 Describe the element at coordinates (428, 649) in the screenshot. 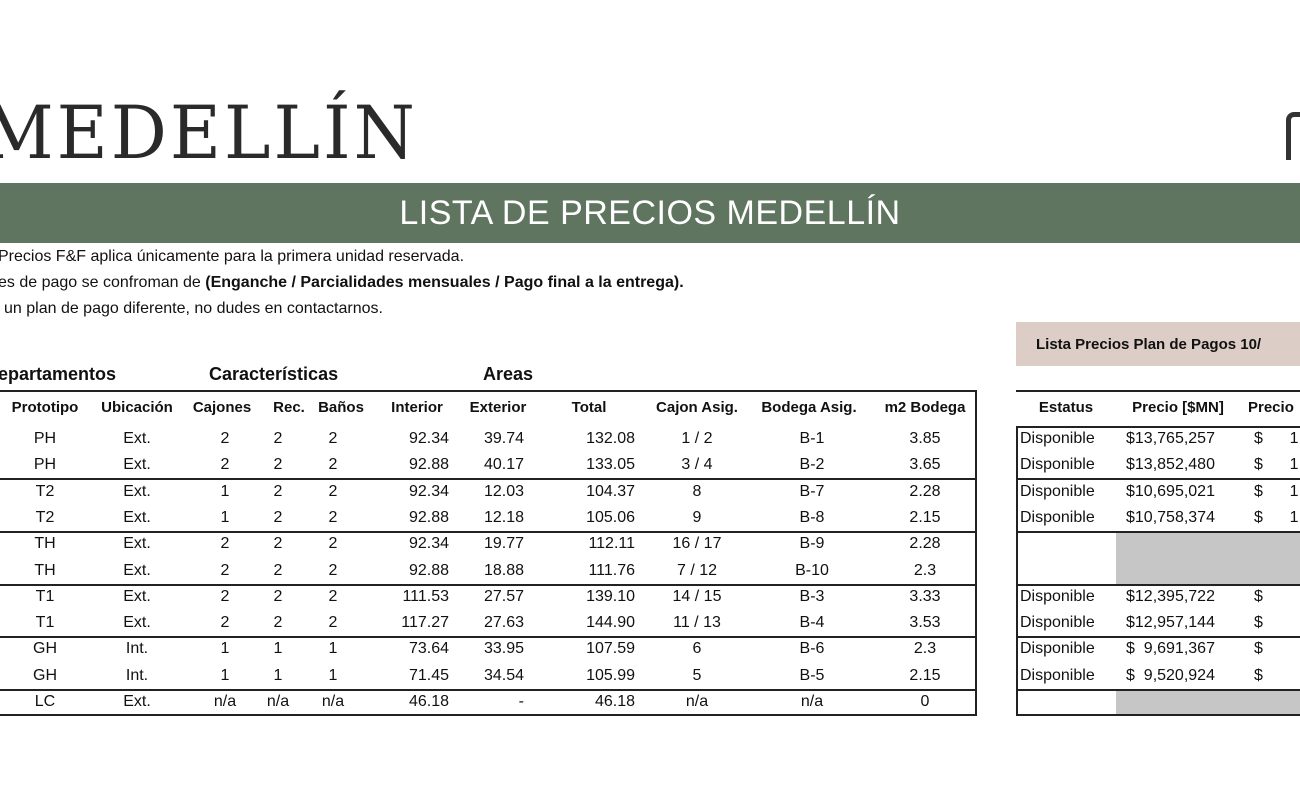

I see `cell-interior: 73.64` at that location.